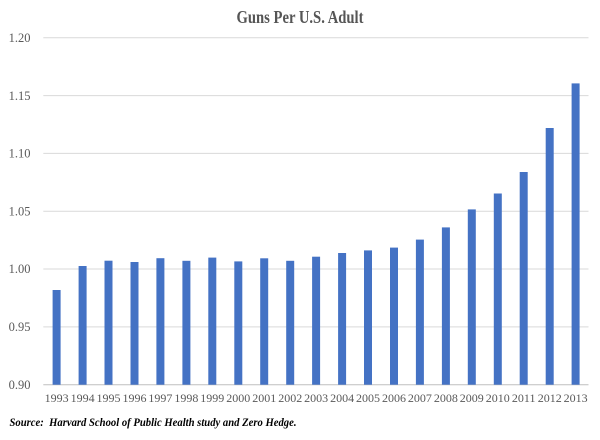 The width and height of the screenshot is (600, 440). What do you see at coordinates (20, 211) in the screenshot?
I see `svg-text: 1.05` at bounding box center [20, 211].